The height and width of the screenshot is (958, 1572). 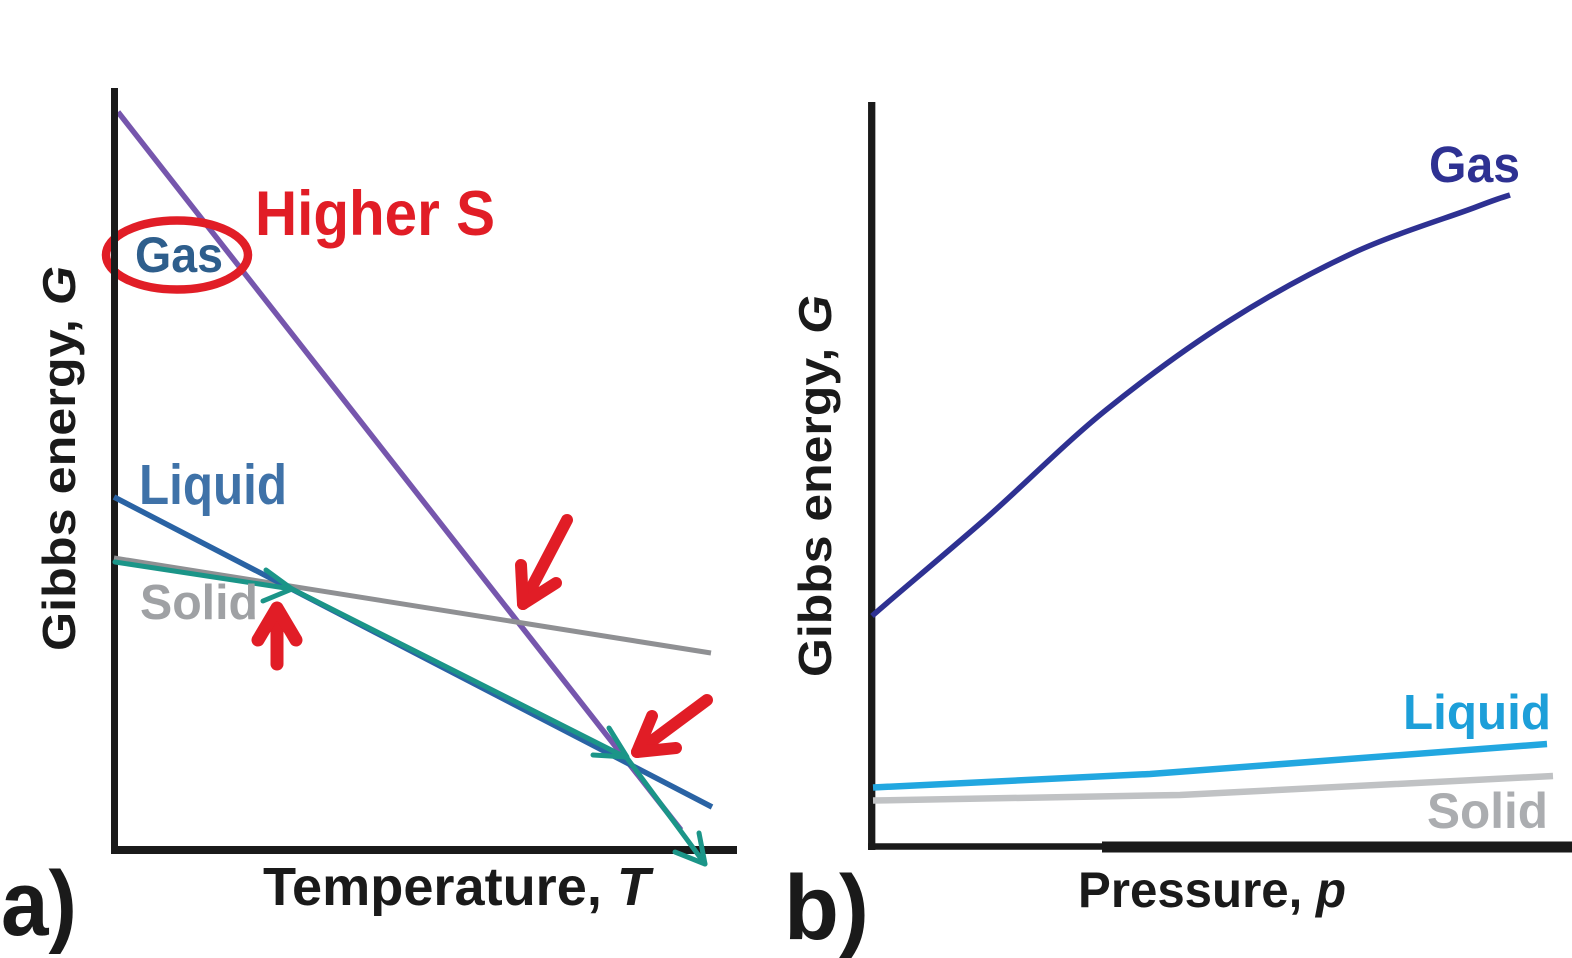 I want to click on svg-text: Higher S, so click(x=375, y=214).